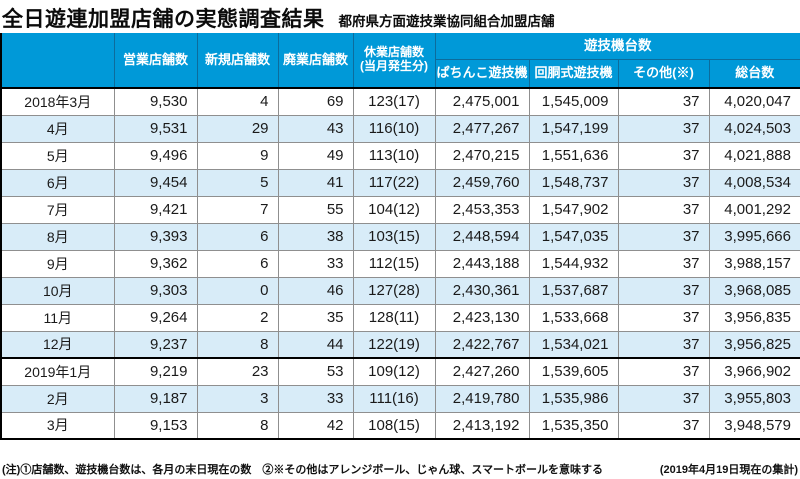  Describe the element at coordinates (394, 425) in the screenshot. I see `value-cell: 108(15)` at that location.